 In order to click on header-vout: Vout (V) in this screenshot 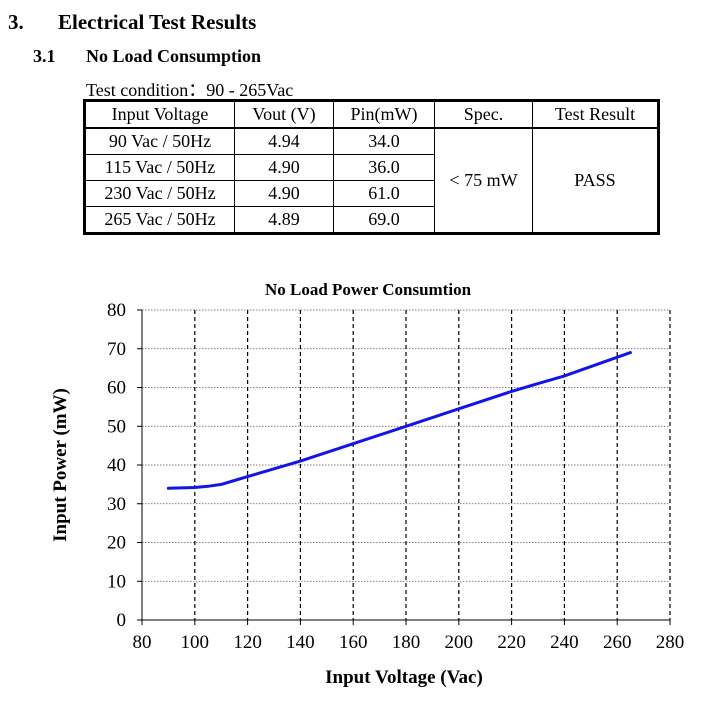, I will do `click(284, 114)`.